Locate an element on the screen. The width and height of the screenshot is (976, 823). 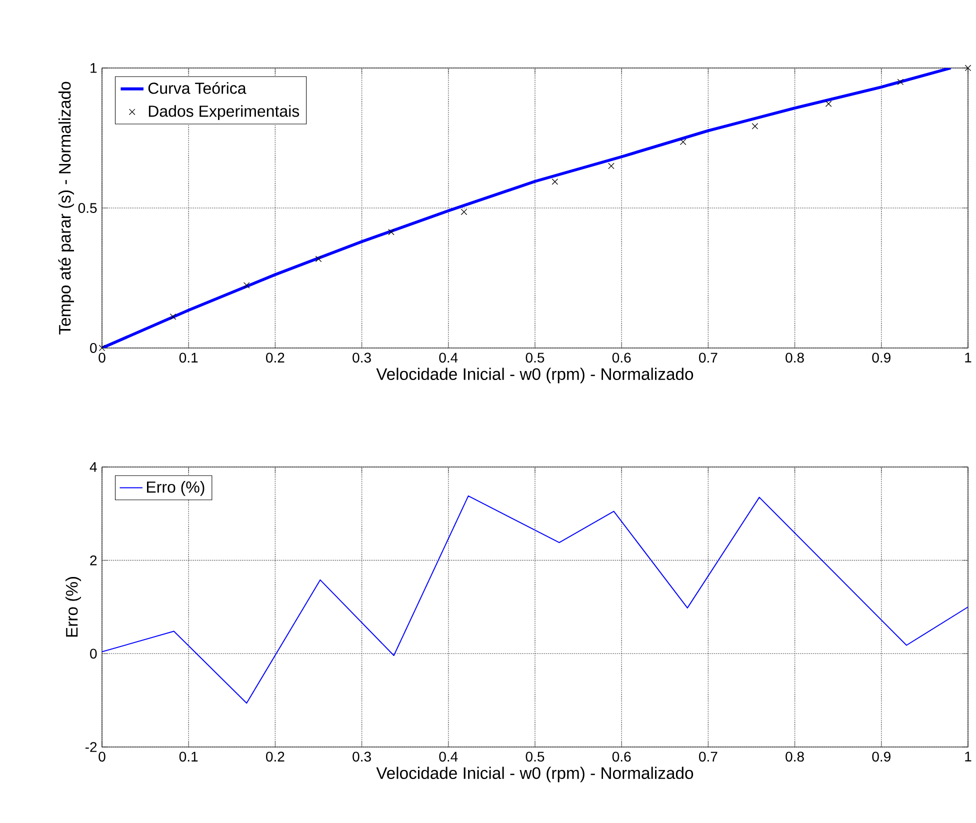
y-tick-label: 1 is located at coordinates (93, 68).